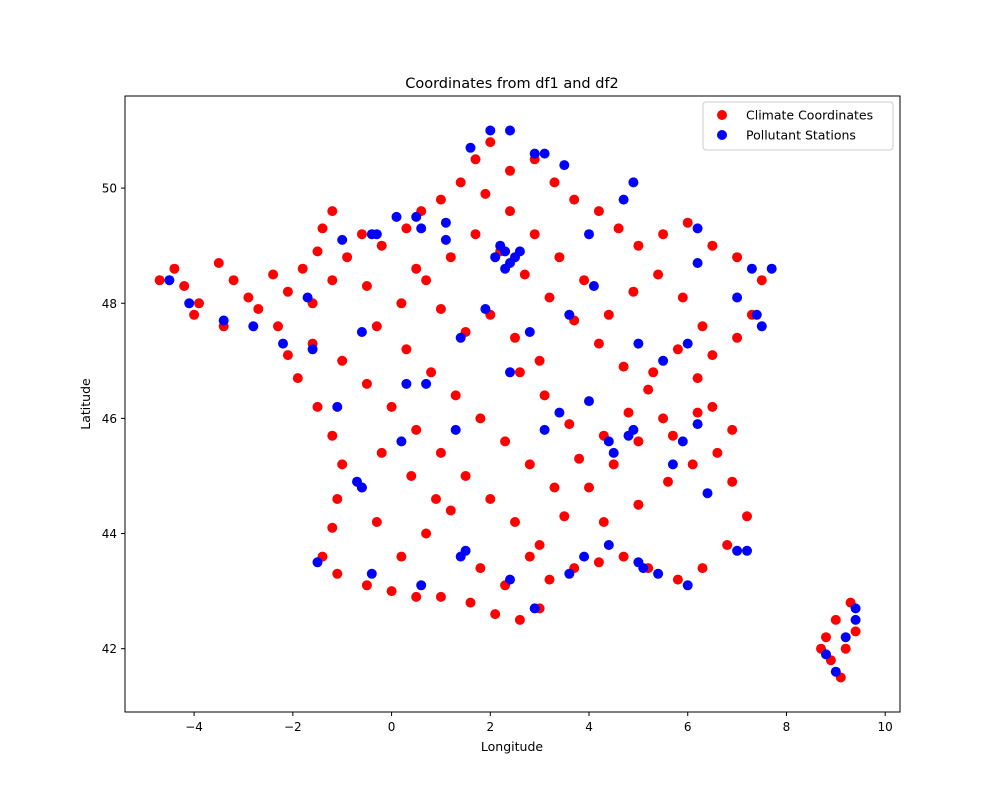 This screenshot has height=800, width=1000. I want to click on chart-title: Coordinates from df1 and df2, so click(512, 84).